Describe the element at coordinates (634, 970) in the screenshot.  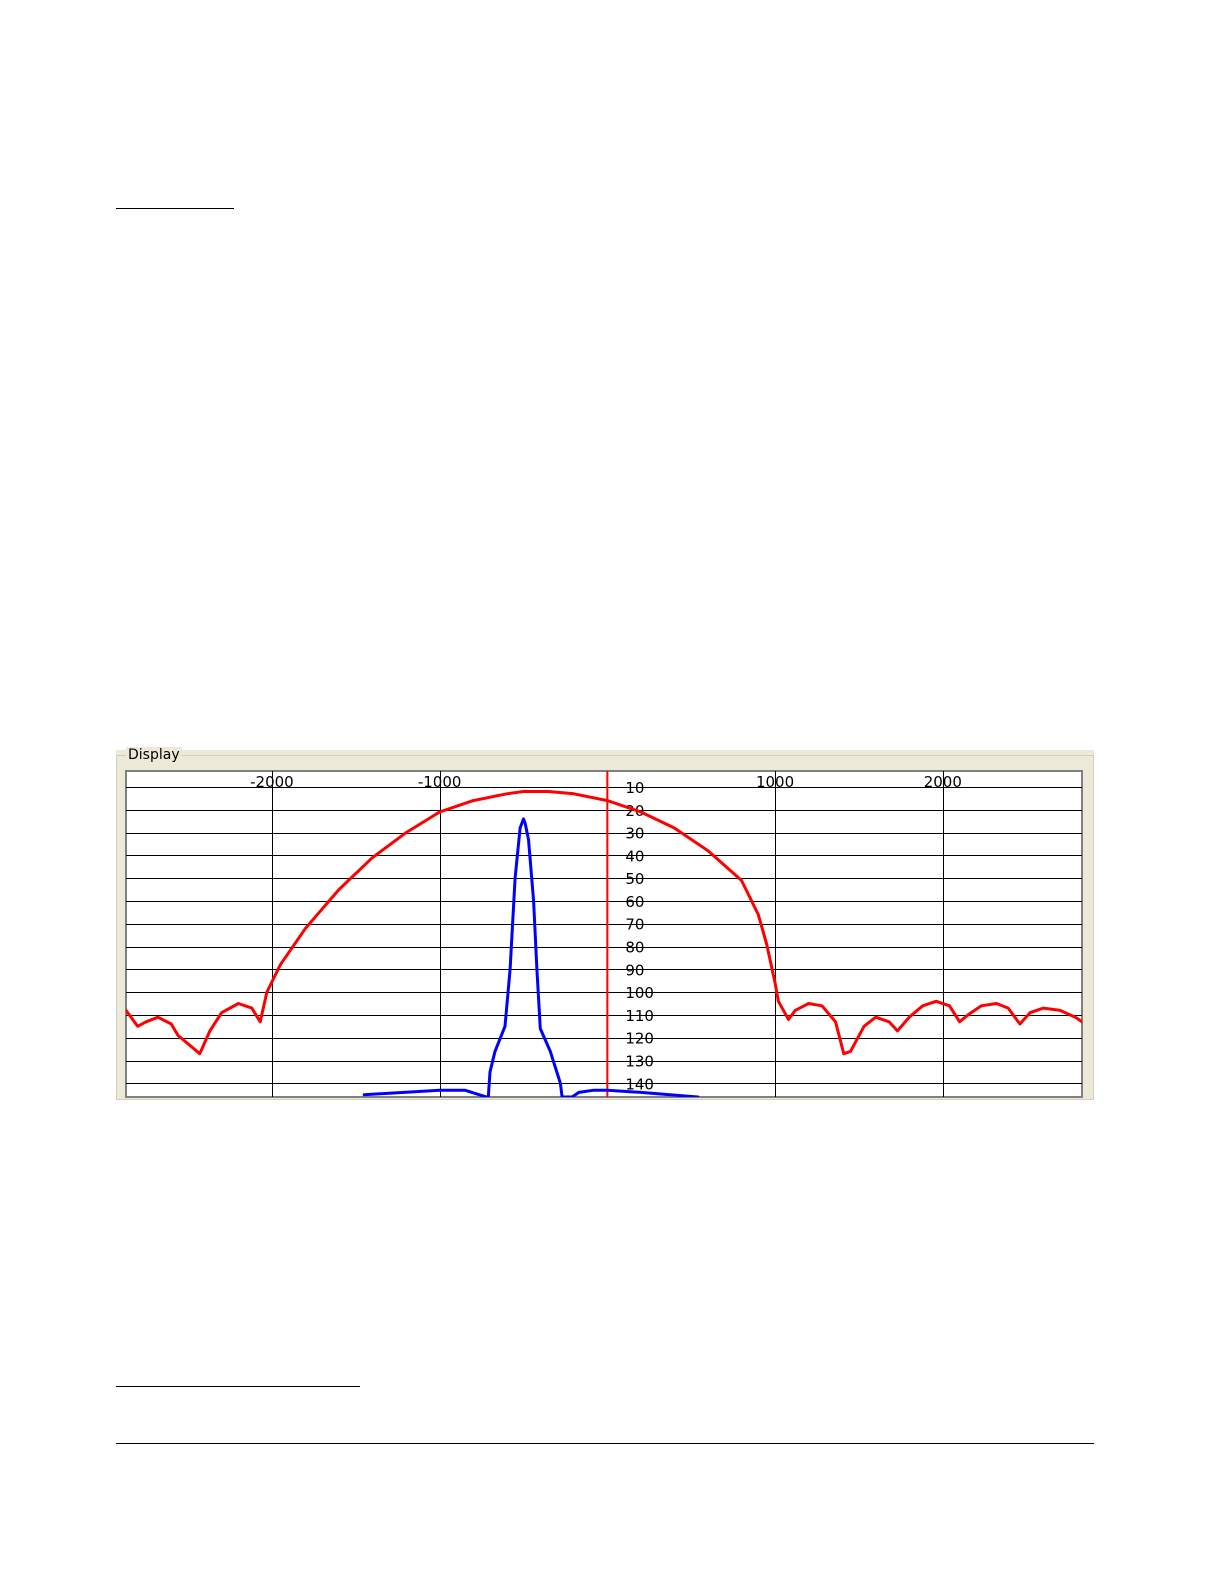
I see `y-tick-label: 90` at that location.